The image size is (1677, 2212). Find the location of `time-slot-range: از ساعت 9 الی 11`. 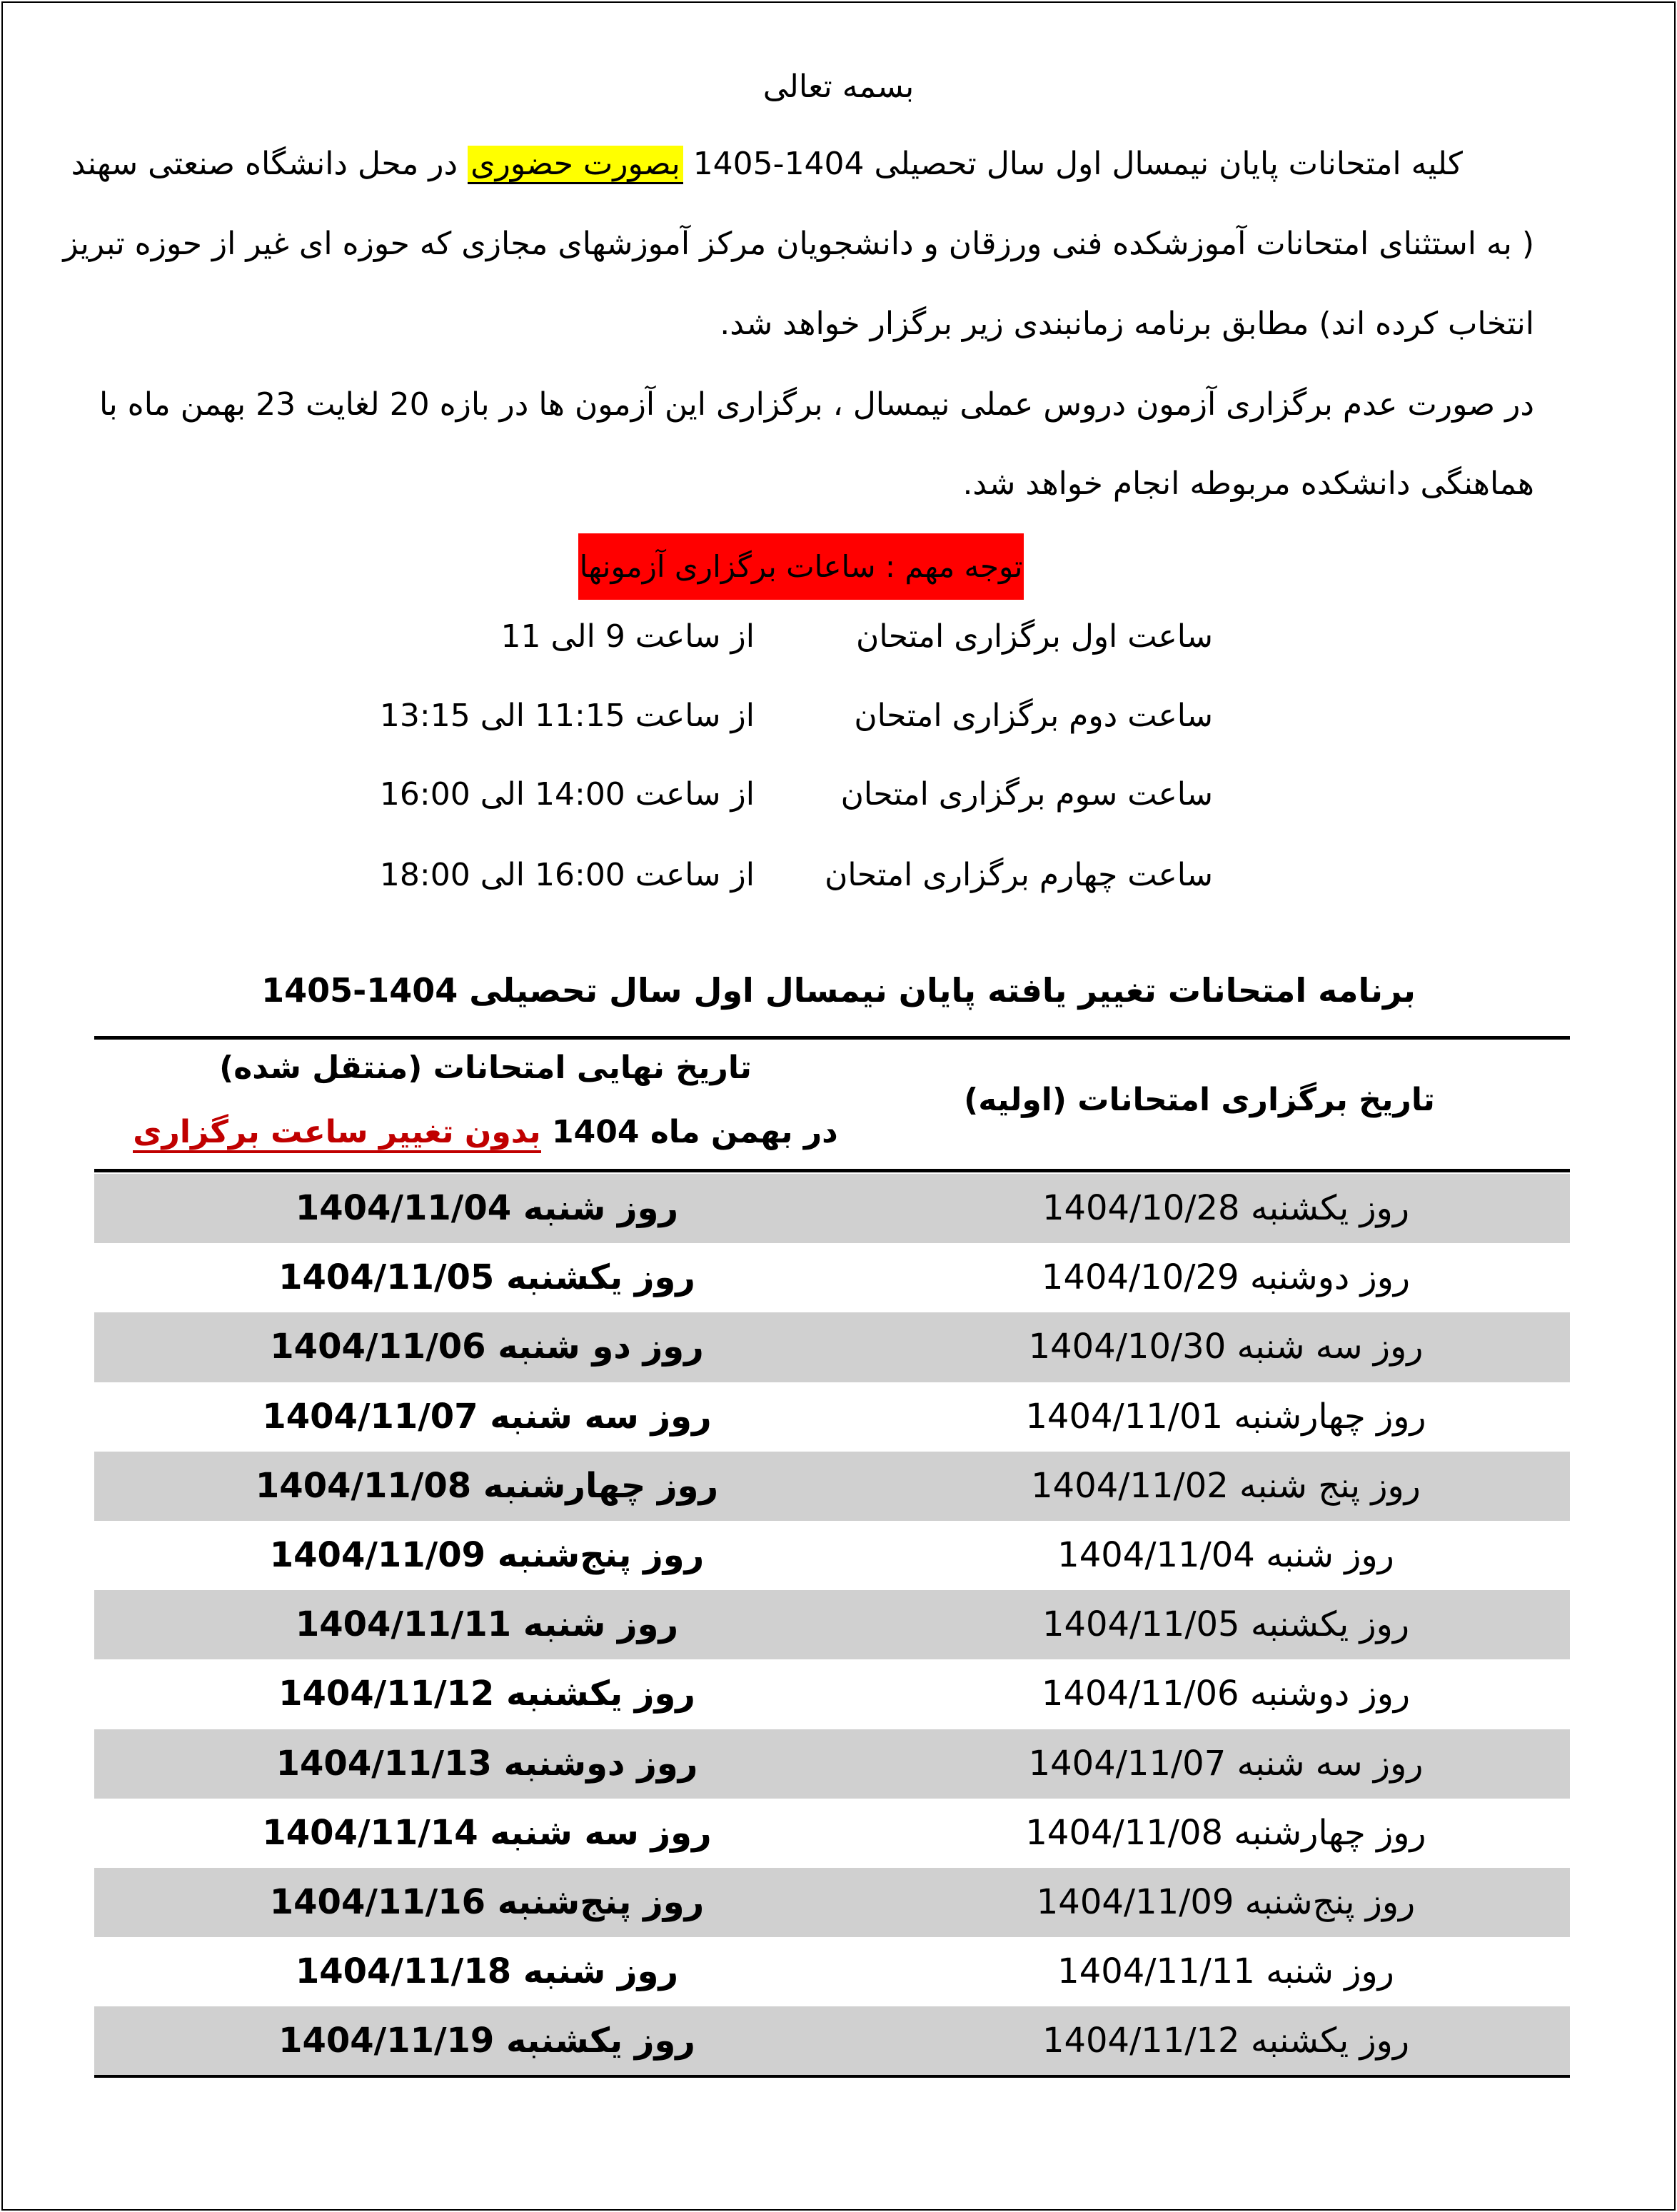

time-slot-range: از ساعت 9 الی 11 is located at coordinates (627, 636).